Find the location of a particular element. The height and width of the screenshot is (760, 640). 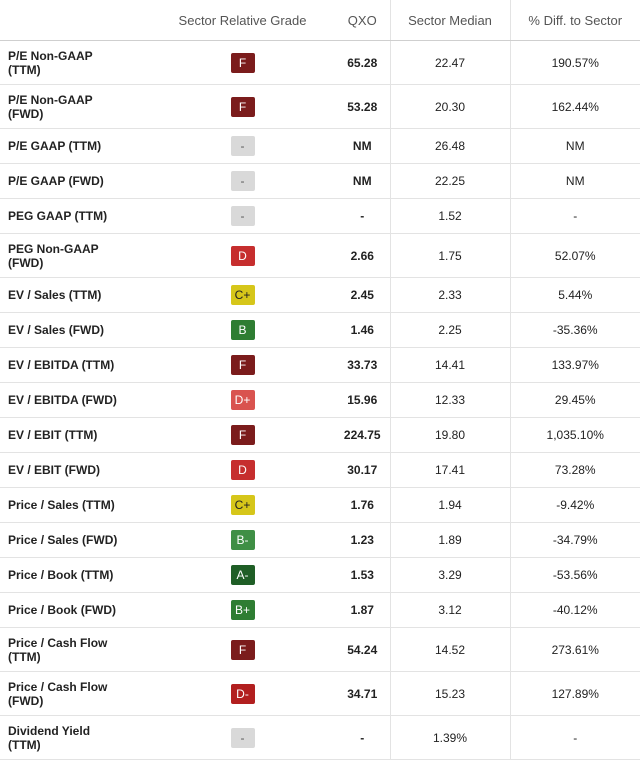

table-row: EV / Sales (FWD) B 1.46 2.25 -35.36% is located at coordinates (320, 330).